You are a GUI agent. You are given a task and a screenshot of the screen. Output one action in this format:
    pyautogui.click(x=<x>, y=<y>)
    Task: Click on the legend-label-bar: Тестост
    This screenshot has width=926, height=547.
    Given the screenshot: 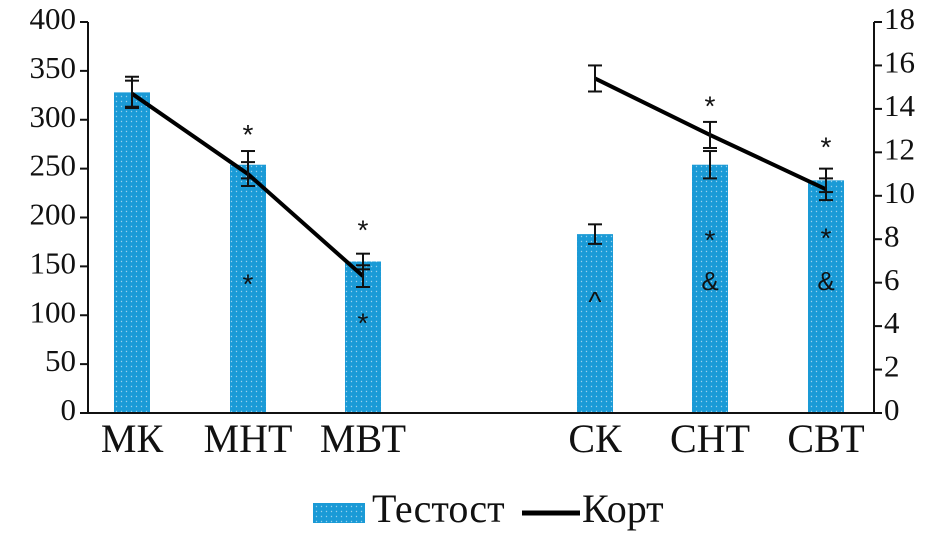 What is the action you would take?
    pyautogui.click(x=438, y=508)
    